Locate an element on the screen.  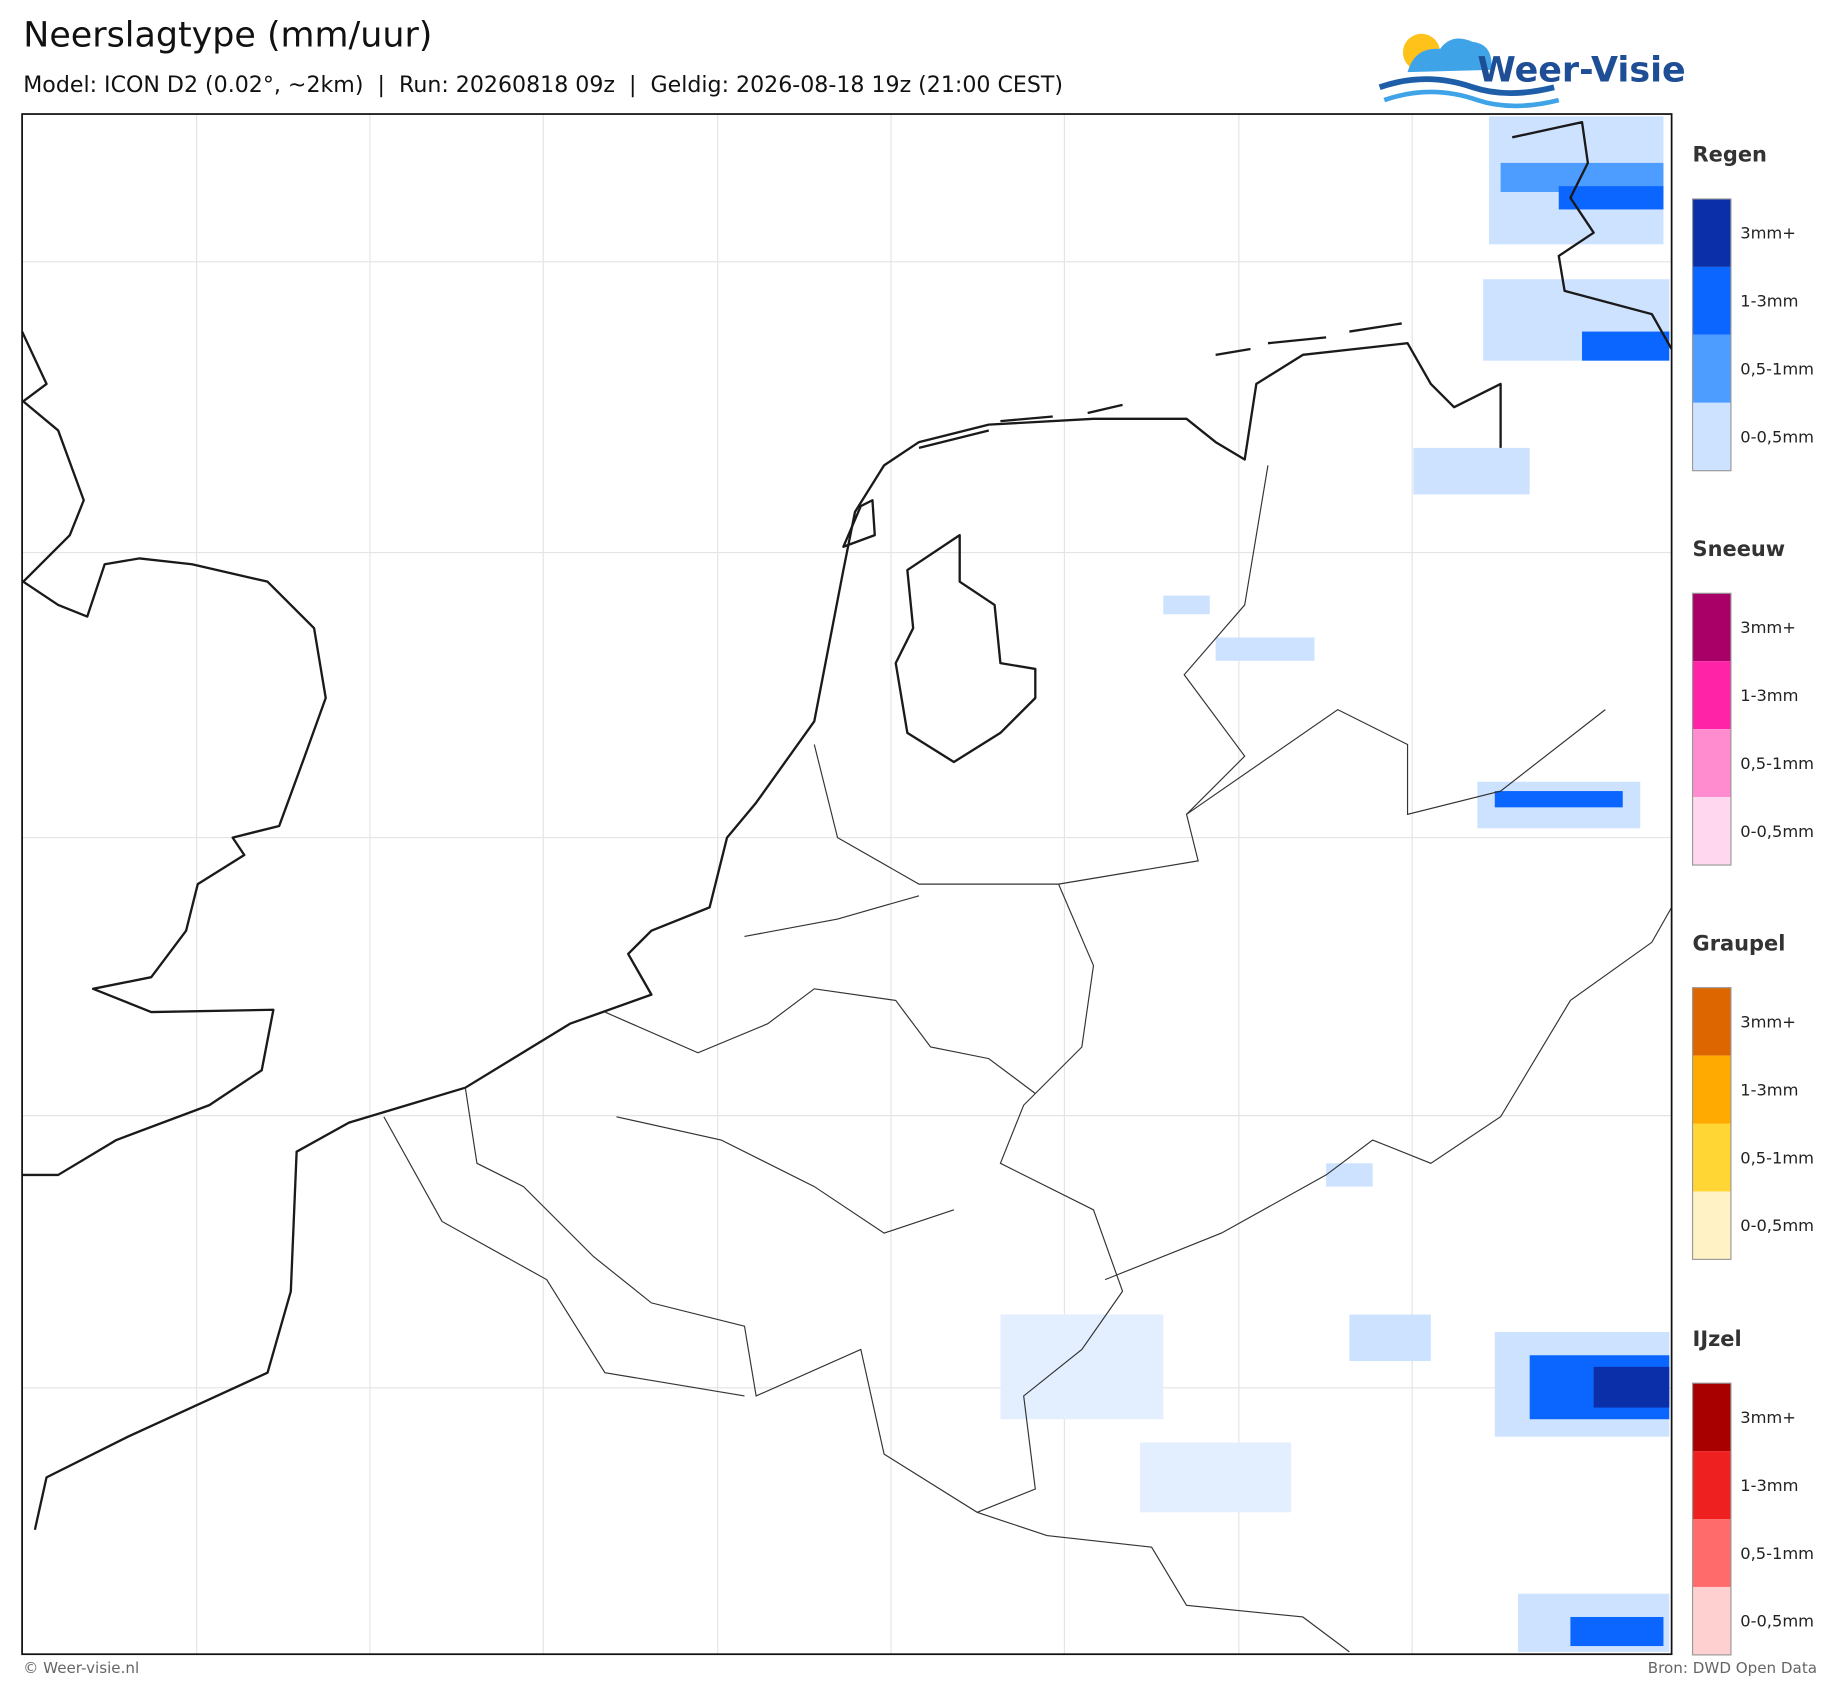
legend-group: Graupel 3mm+ 1-3mm 0,5-1mm 0-0,5mm is located at coordinates (1752, 1095).